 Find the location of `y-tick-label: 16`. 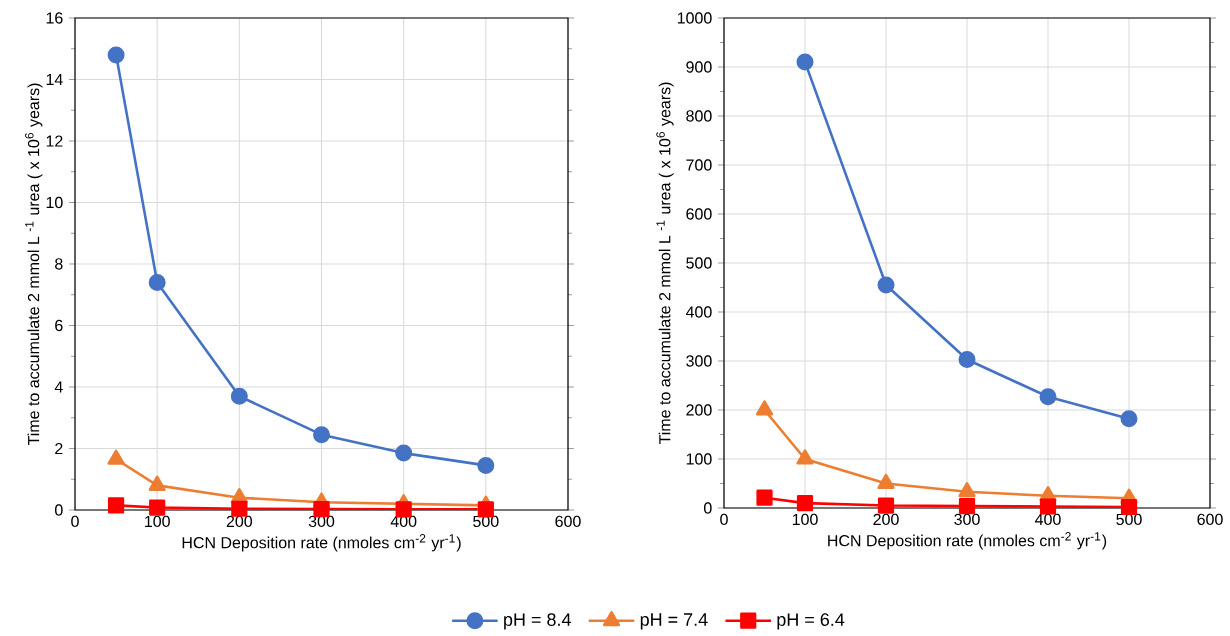

y-tick-label: 16 is located at coordinates (54, 18).